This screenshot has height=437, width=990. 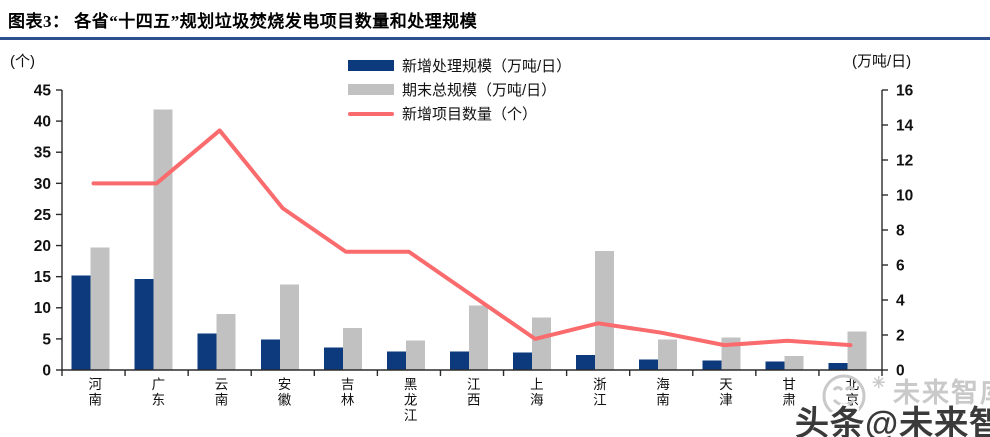 What do you see at coordinates (42, 246) in the screenshot?
I see `left-tick-label: 20` at bounding box center [42, 246].